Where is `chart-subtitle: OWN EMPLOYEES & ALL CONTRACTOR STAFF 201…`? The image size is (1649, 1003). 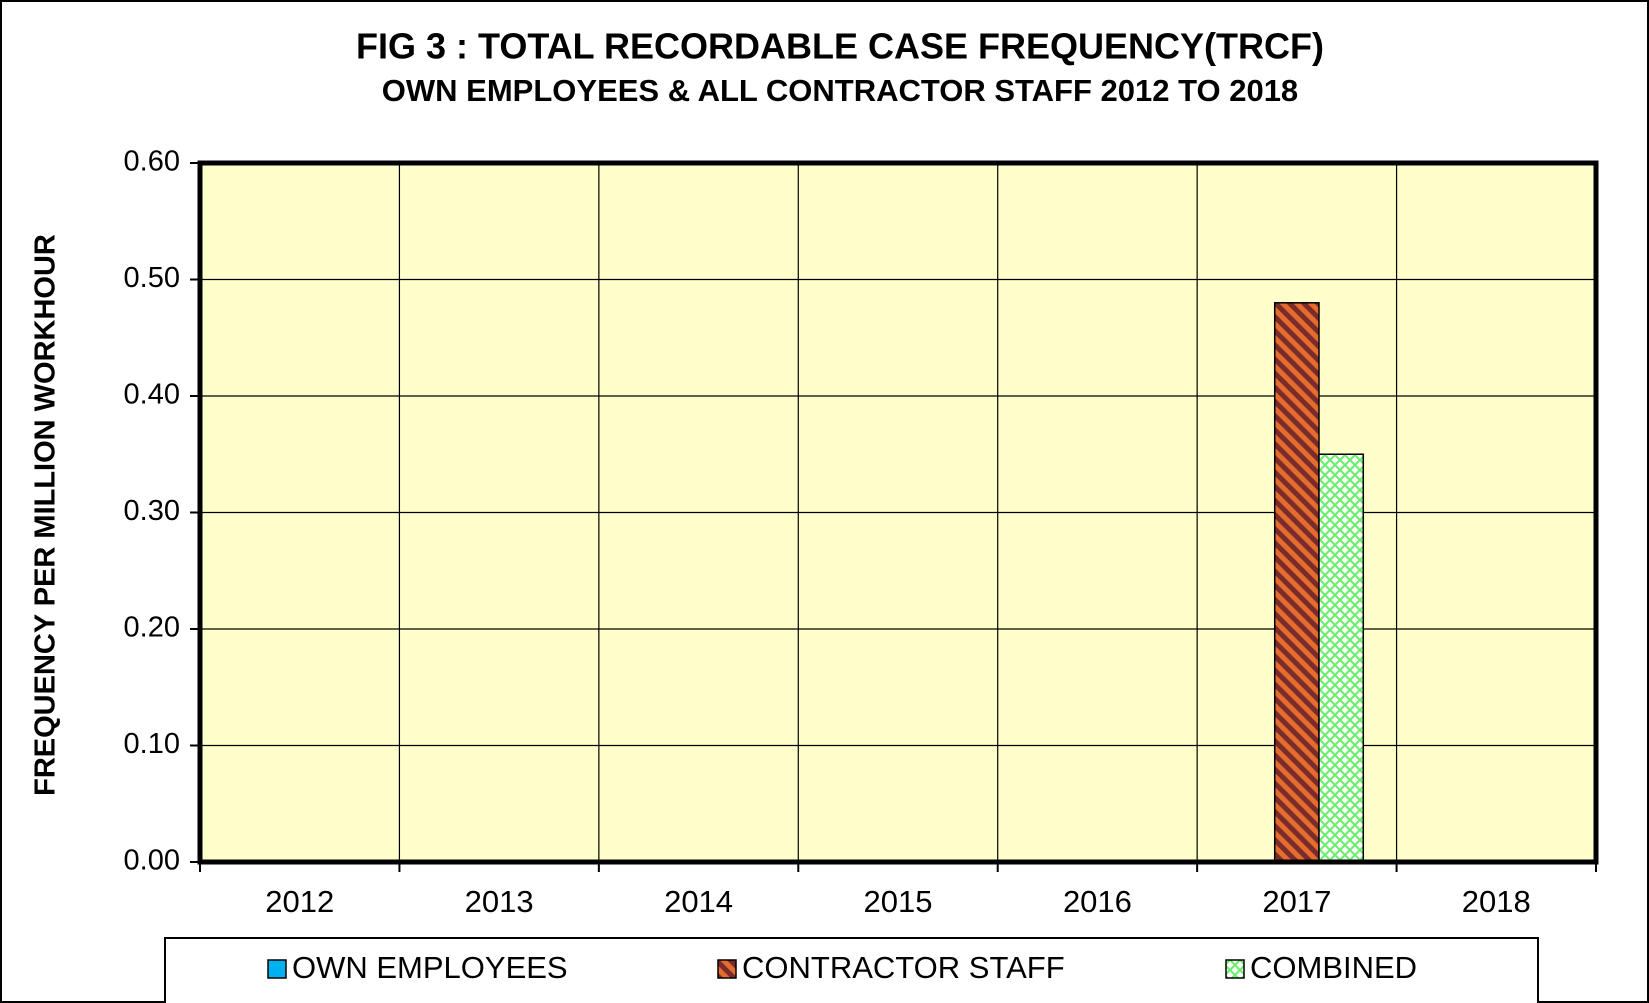 chart-subtitle: OWN EMPLOYEES & ALL CONTRACTOR STAFF 201… is located at coordinates (840, 90).